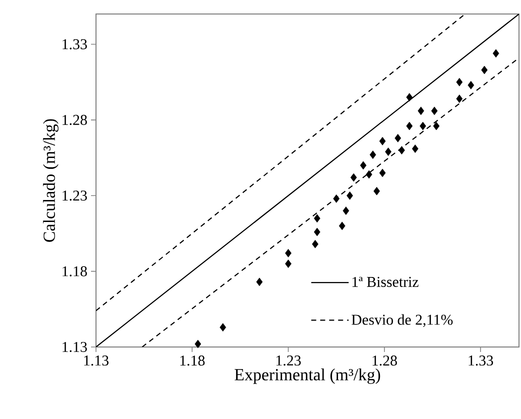 The image size is (521, 419). What do you see at coordinates (385, 281) in the screenshot?
I see `legend-label: 1ª Bissetriz` at bounding box center [385, 281].